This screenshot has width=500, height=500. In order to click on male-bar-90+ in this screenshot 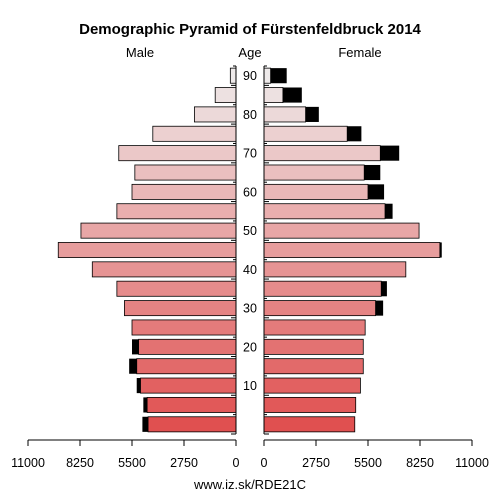, I will do `click(233, 75)`.